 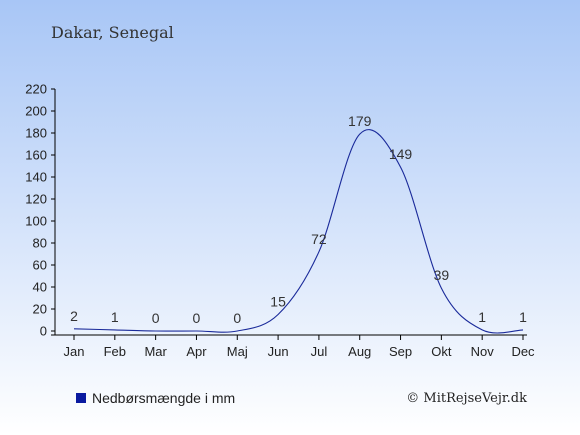 What do you see at coordinates (360, 121) in the screenshot?
I see `data-label: 179` at bounding box center [360, 121].